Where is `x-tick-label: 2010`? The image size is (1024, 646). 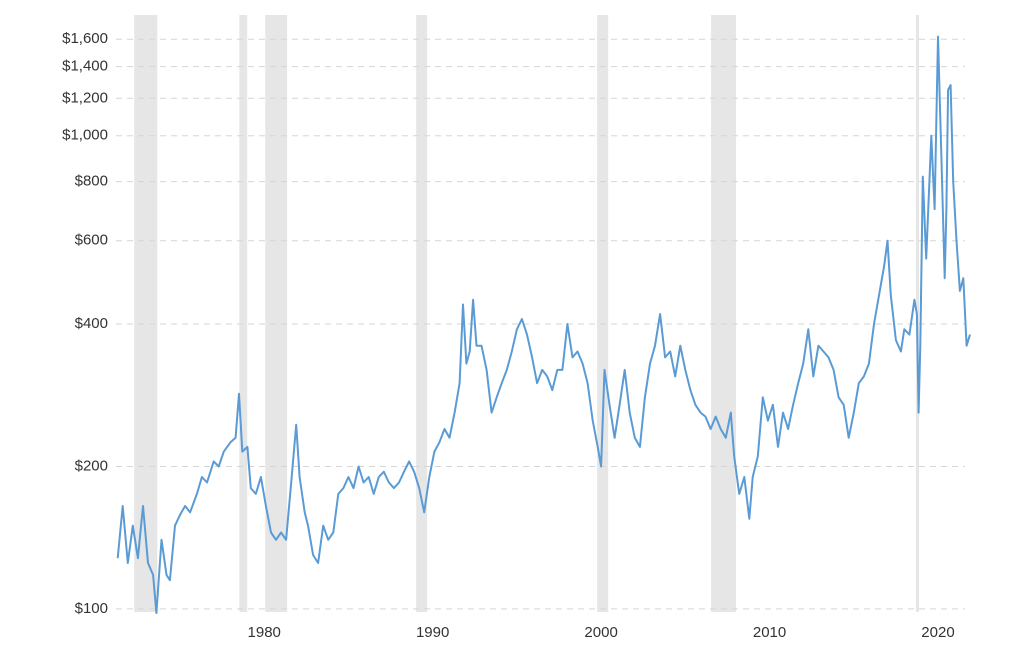
x-tick-label: 2010 is located at coordinates (769, 632).